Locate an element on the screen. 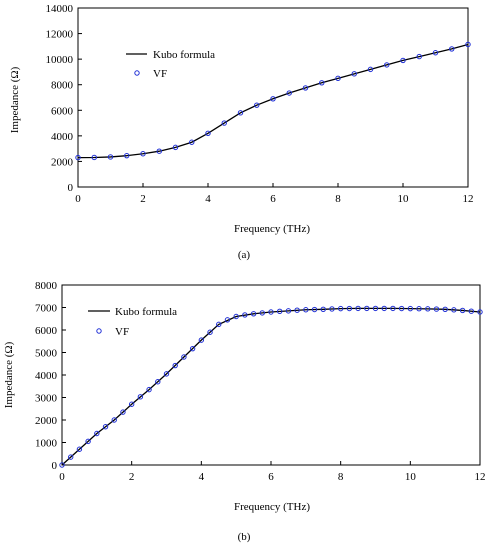  chart-b-xtick-label: 6 is located at coordinates (271, 477).